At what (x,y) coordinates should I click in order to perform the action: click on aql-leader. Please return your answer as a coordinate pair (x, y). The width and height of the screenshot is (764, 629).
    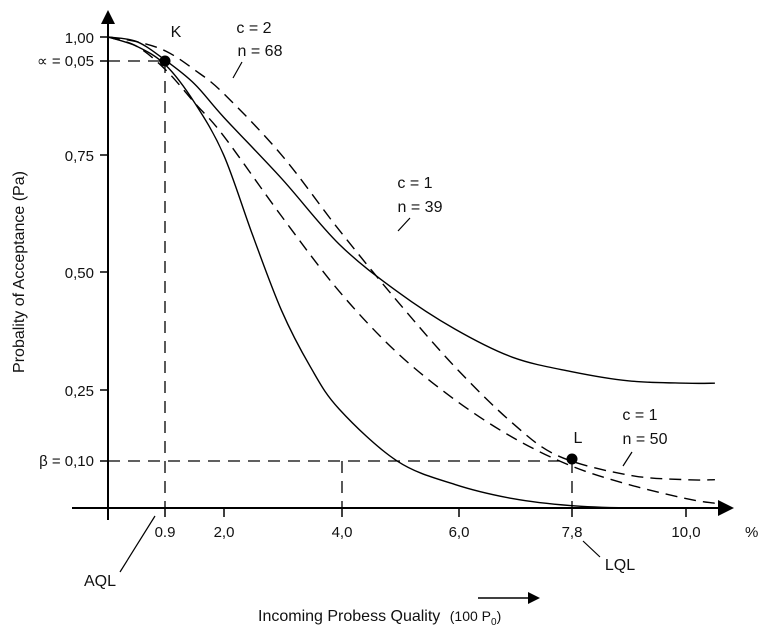
    Looking at the image, I should click on (137, 544).